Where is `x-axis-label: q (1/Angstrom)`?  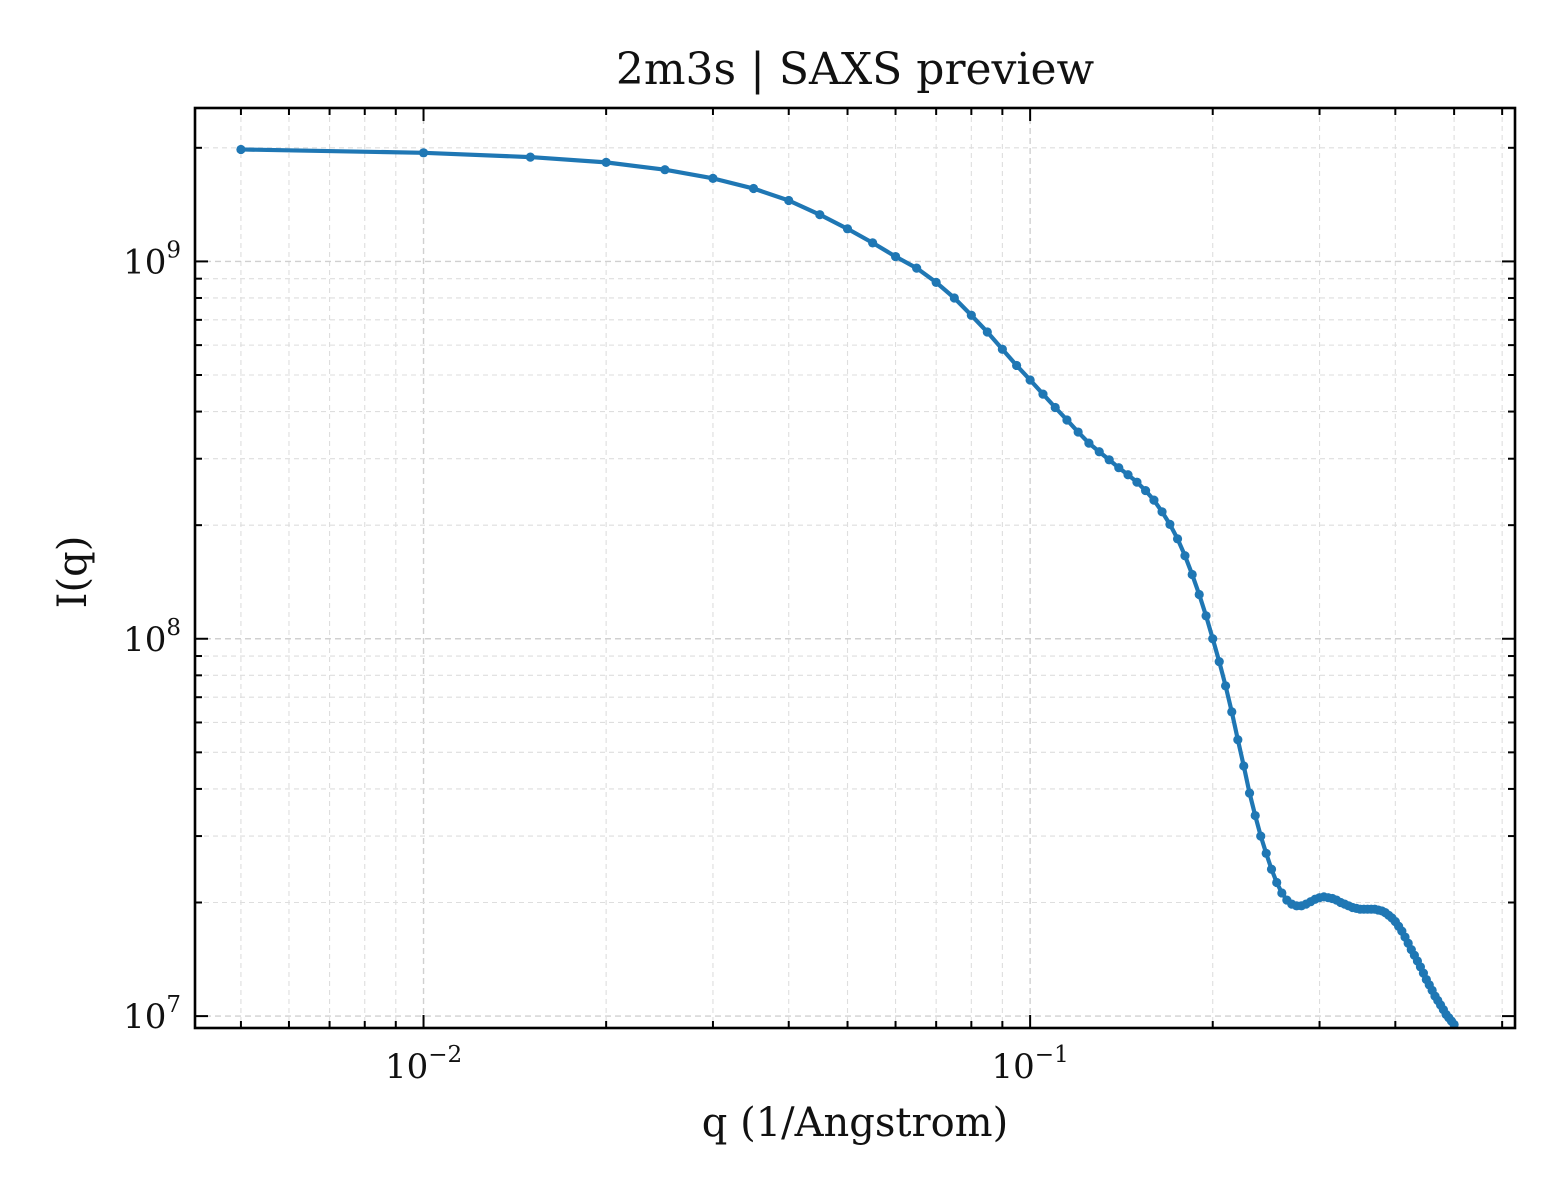
x-axis-label: q (1/Angstrom) is located at coordinates (855, 1123).